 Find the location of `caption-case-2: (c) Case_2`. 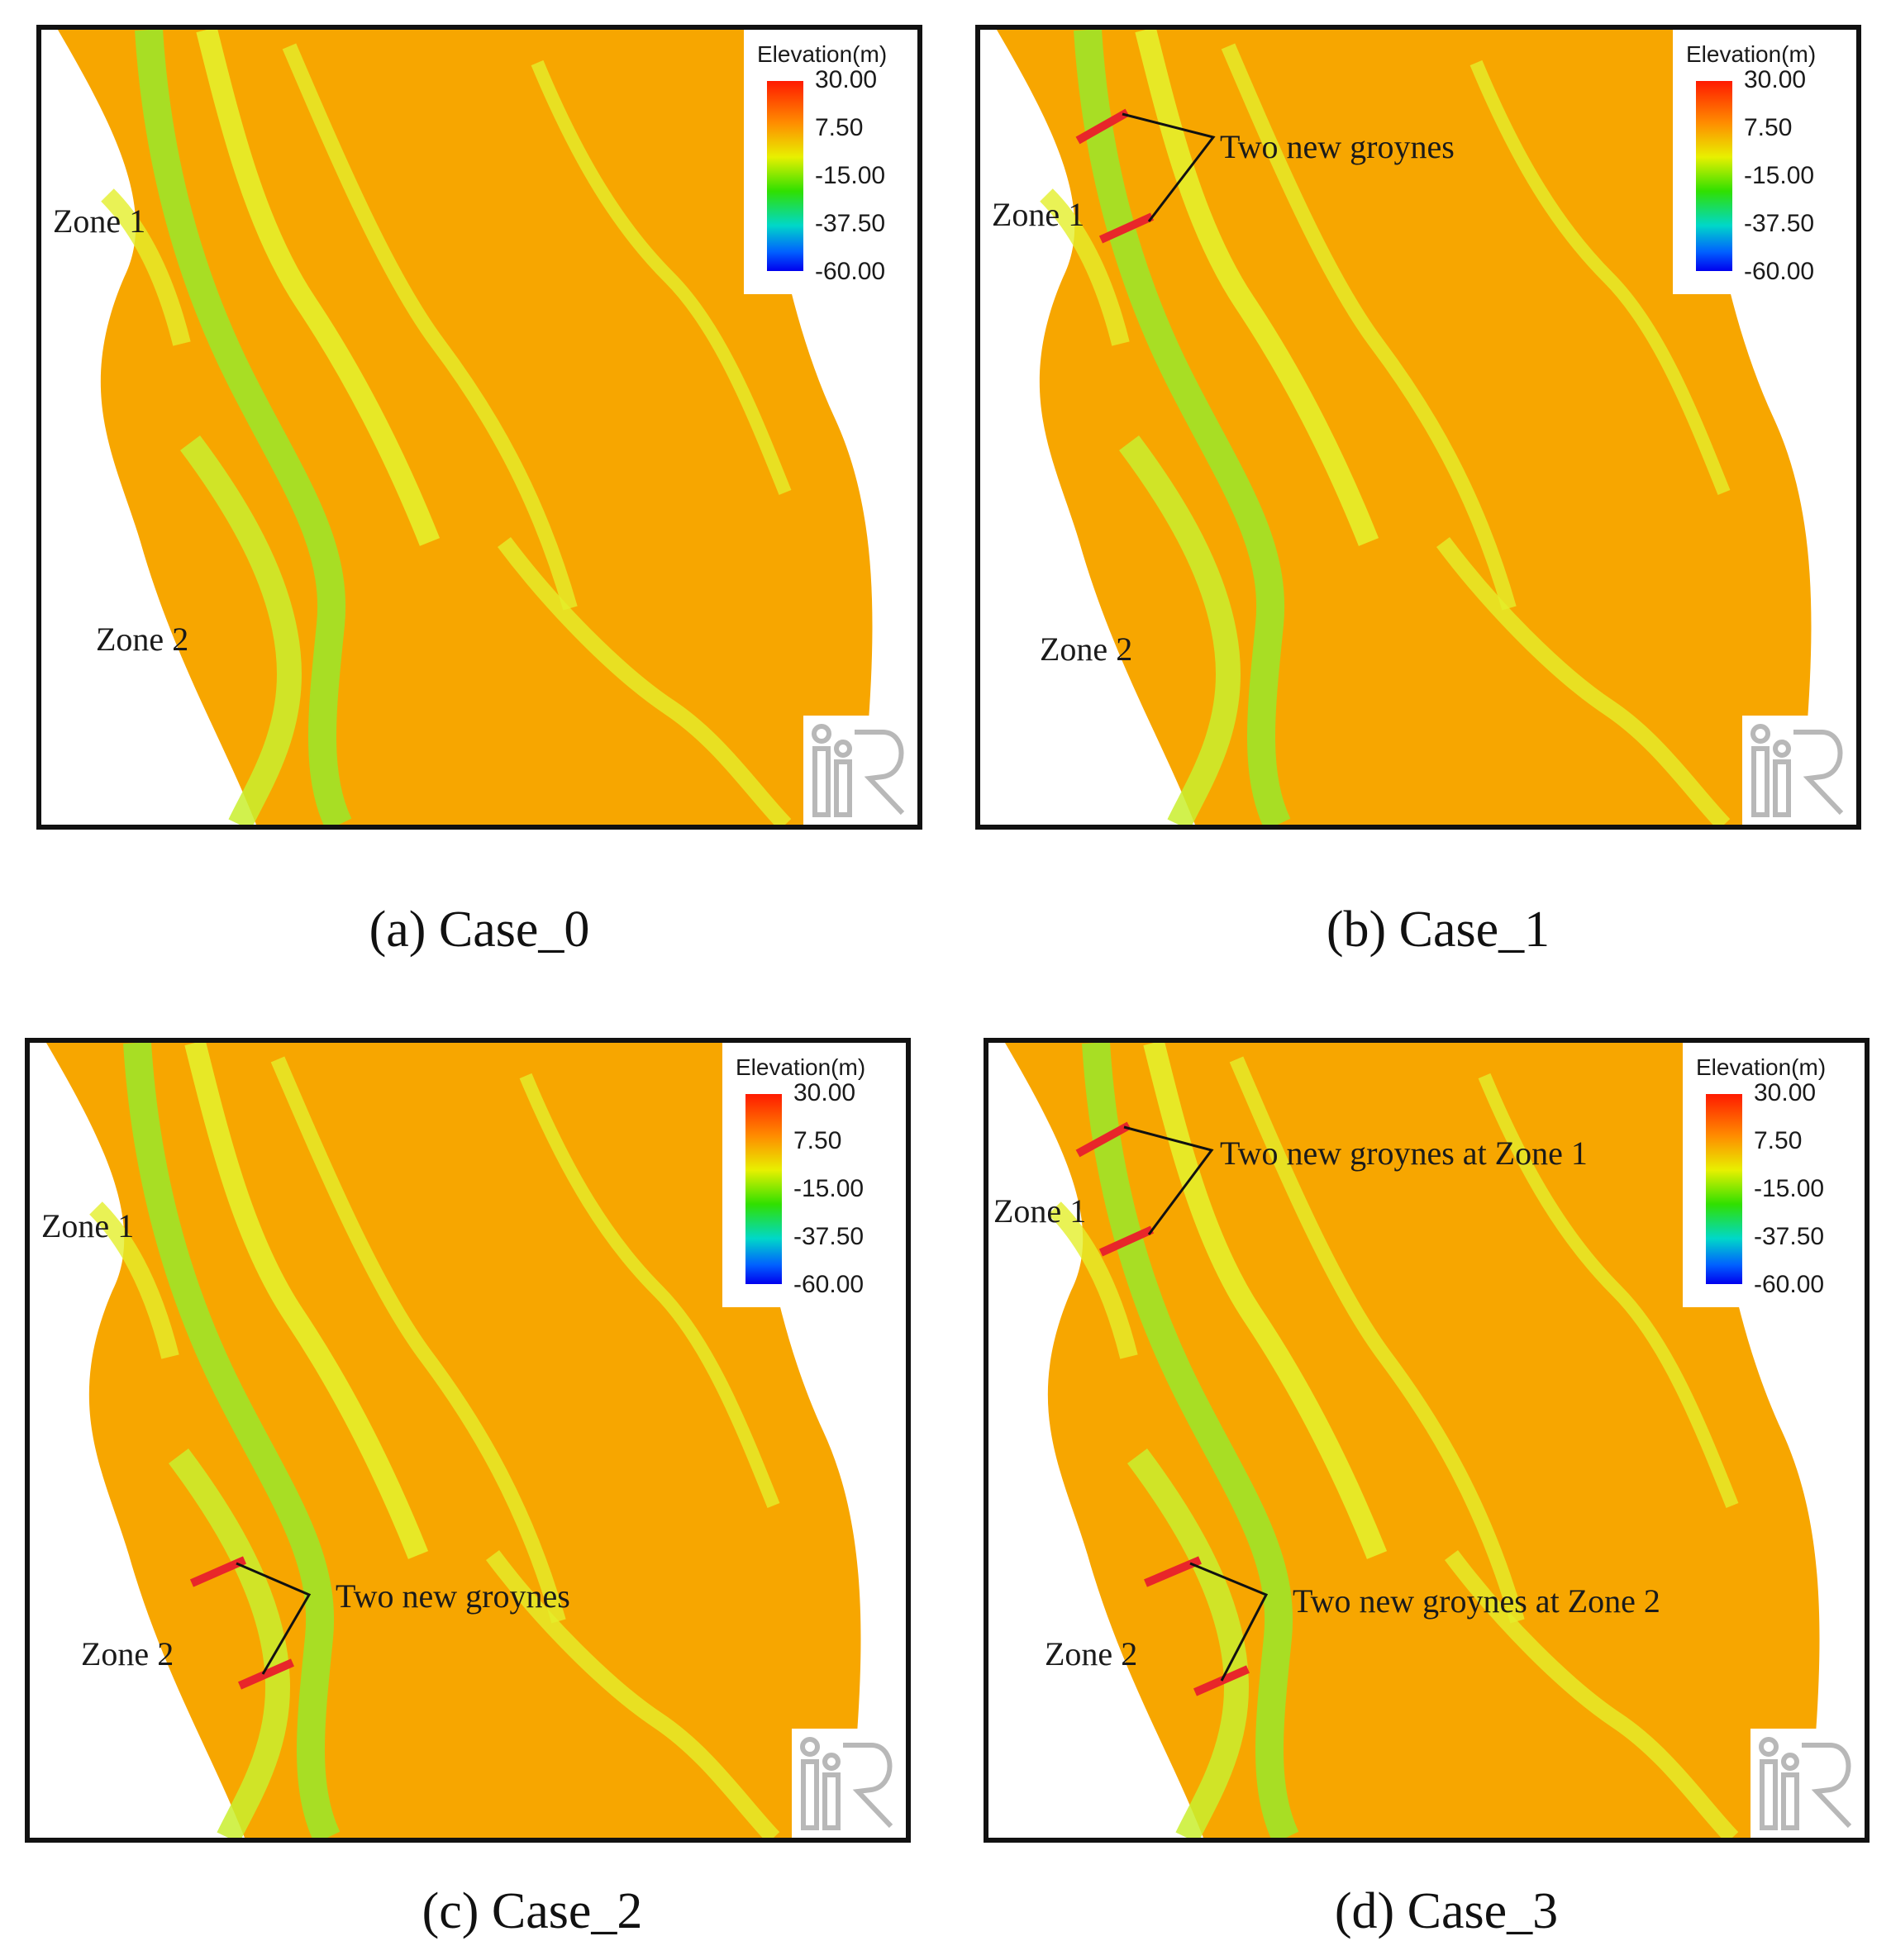

caption-case-2: (c) Case_2 is located at coordinates (532, 1911).